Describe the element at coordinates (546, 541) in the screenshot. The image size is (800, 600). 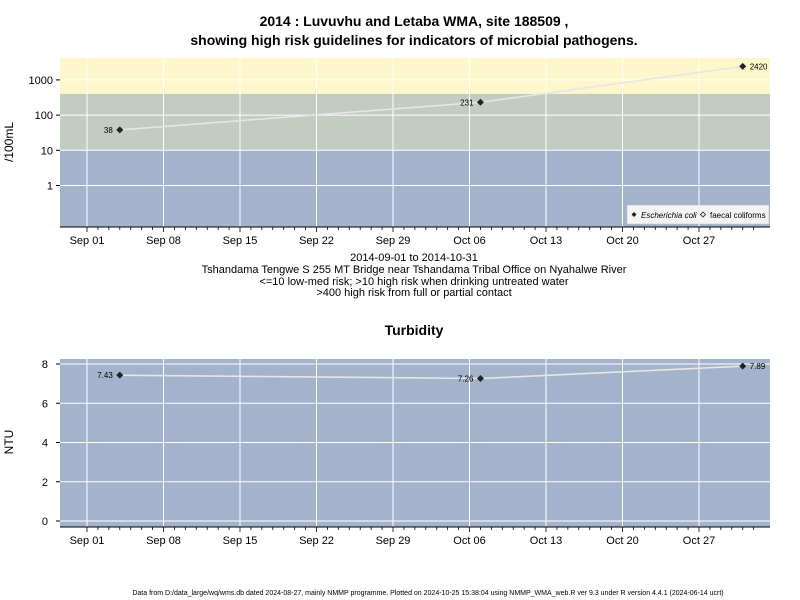
I see `turbidity-x-tick-label: Oct 13` at that location.